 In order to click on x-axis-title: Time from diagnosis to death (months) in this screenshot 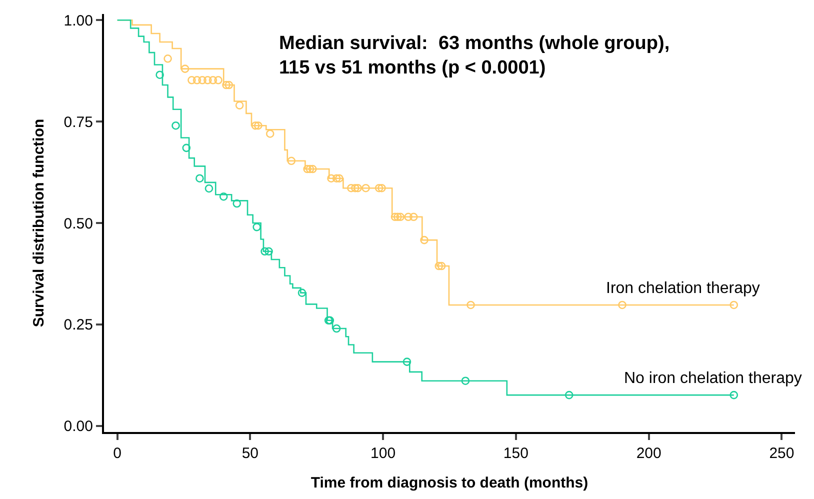, I will do `click(449, 483)`.